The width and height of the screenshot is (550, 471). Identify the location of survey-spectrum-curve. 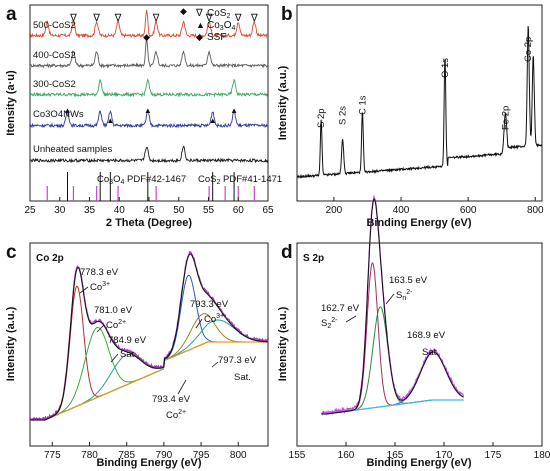
(419, 102).